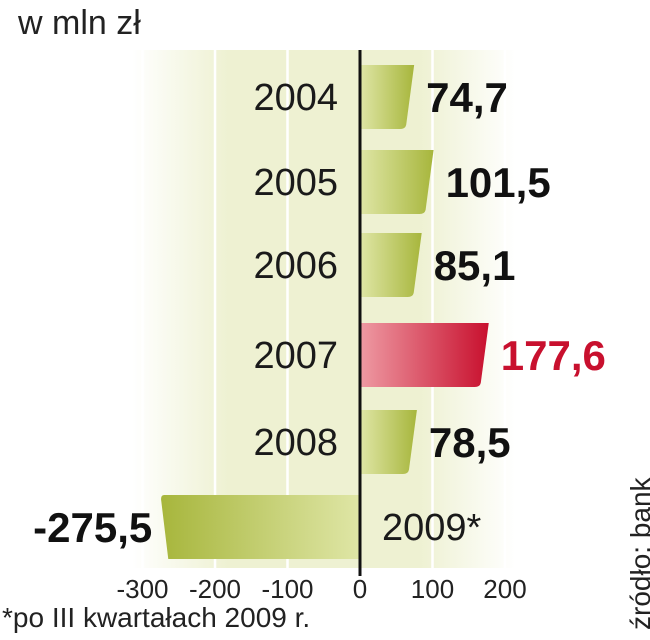 Image resolution: width=650 pixels, height=640 pixels. I want to click on bar-2004, so click(387, 97).